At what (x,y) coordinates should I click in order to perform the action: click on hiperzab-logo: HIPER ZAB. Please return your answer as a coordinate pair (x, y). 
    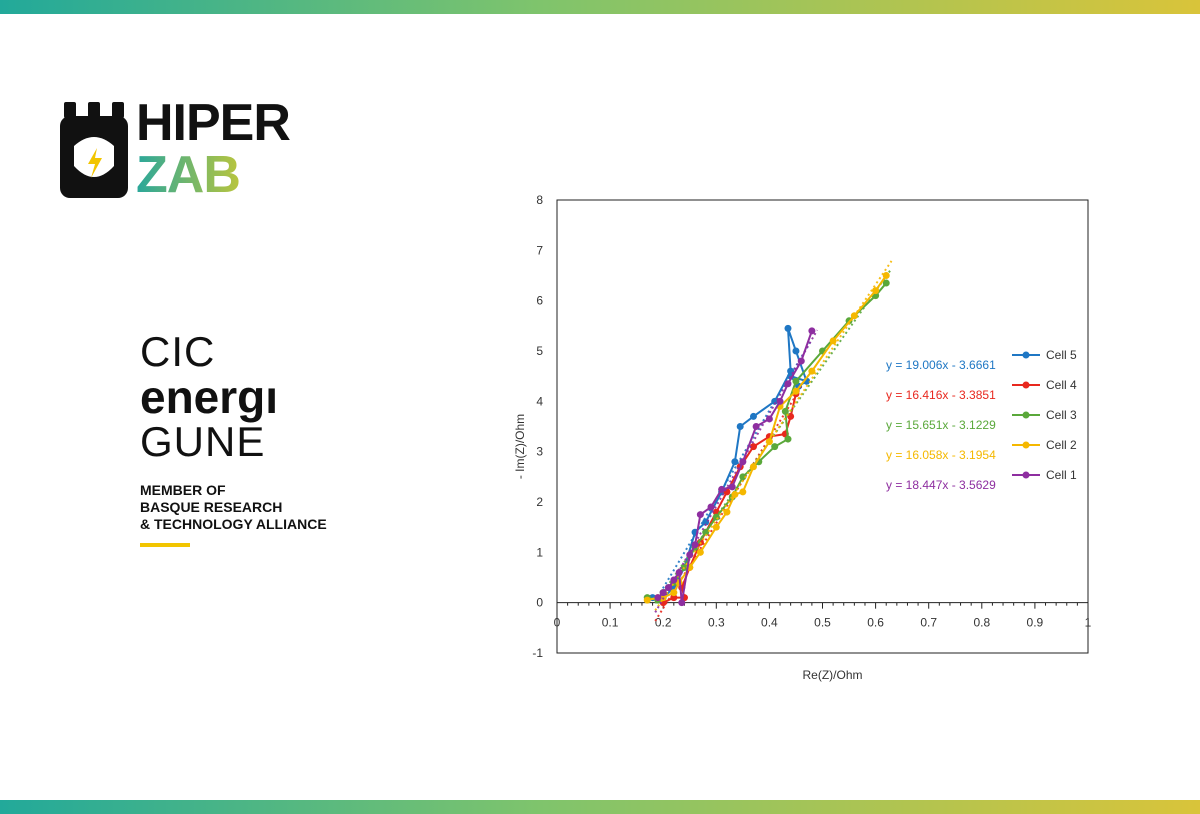
    Looking at the image, I should click on (175, 150).